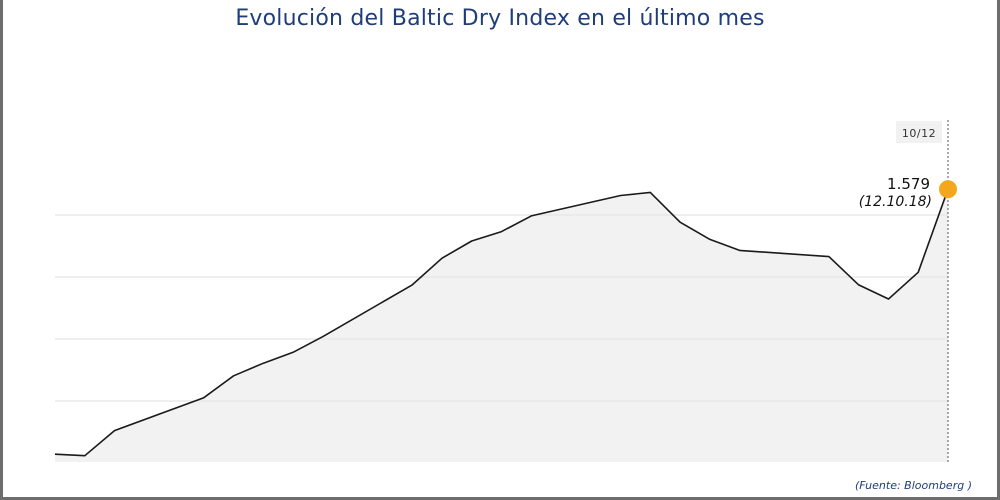 Image resolution: width=1000 pixels, height=500 pixels. What do you see at coordinates (895, 202) in the screenshot?
I see `last-date-label: (12.10.18)` at bounding box center [895, 202].